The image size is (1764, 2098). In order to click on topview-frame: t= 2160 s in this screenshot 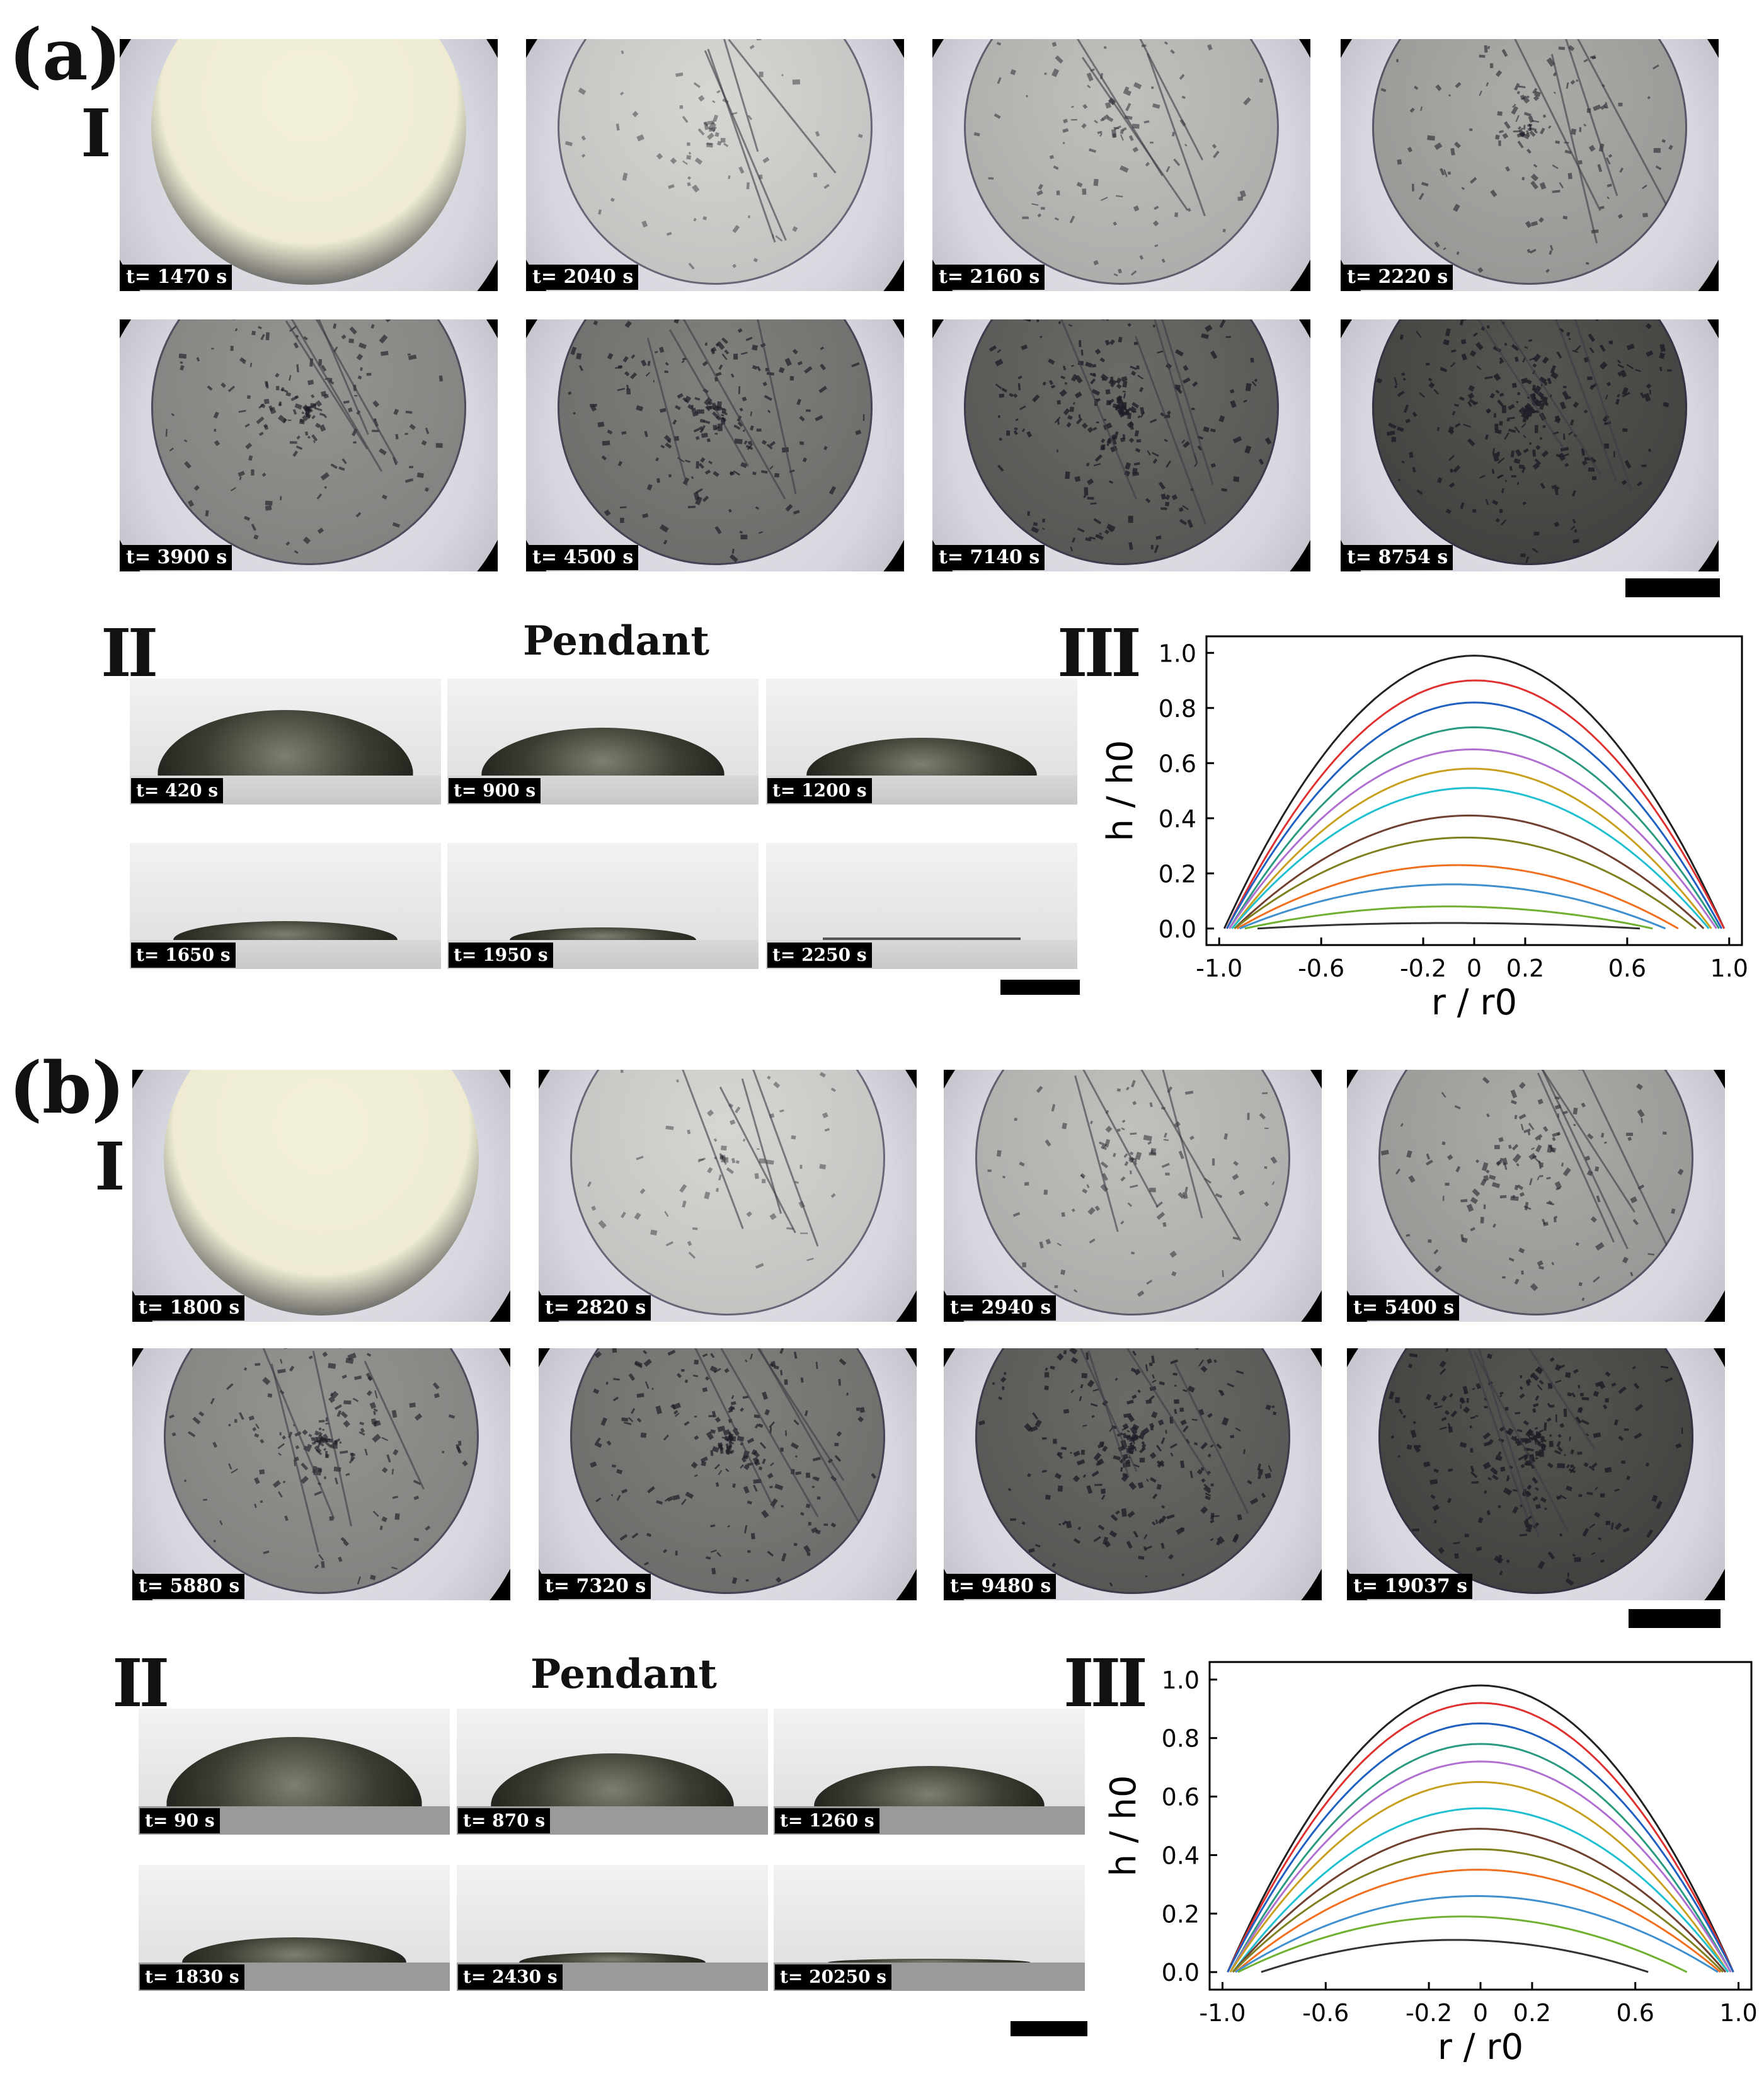, I will do `click(1121, 165)`.